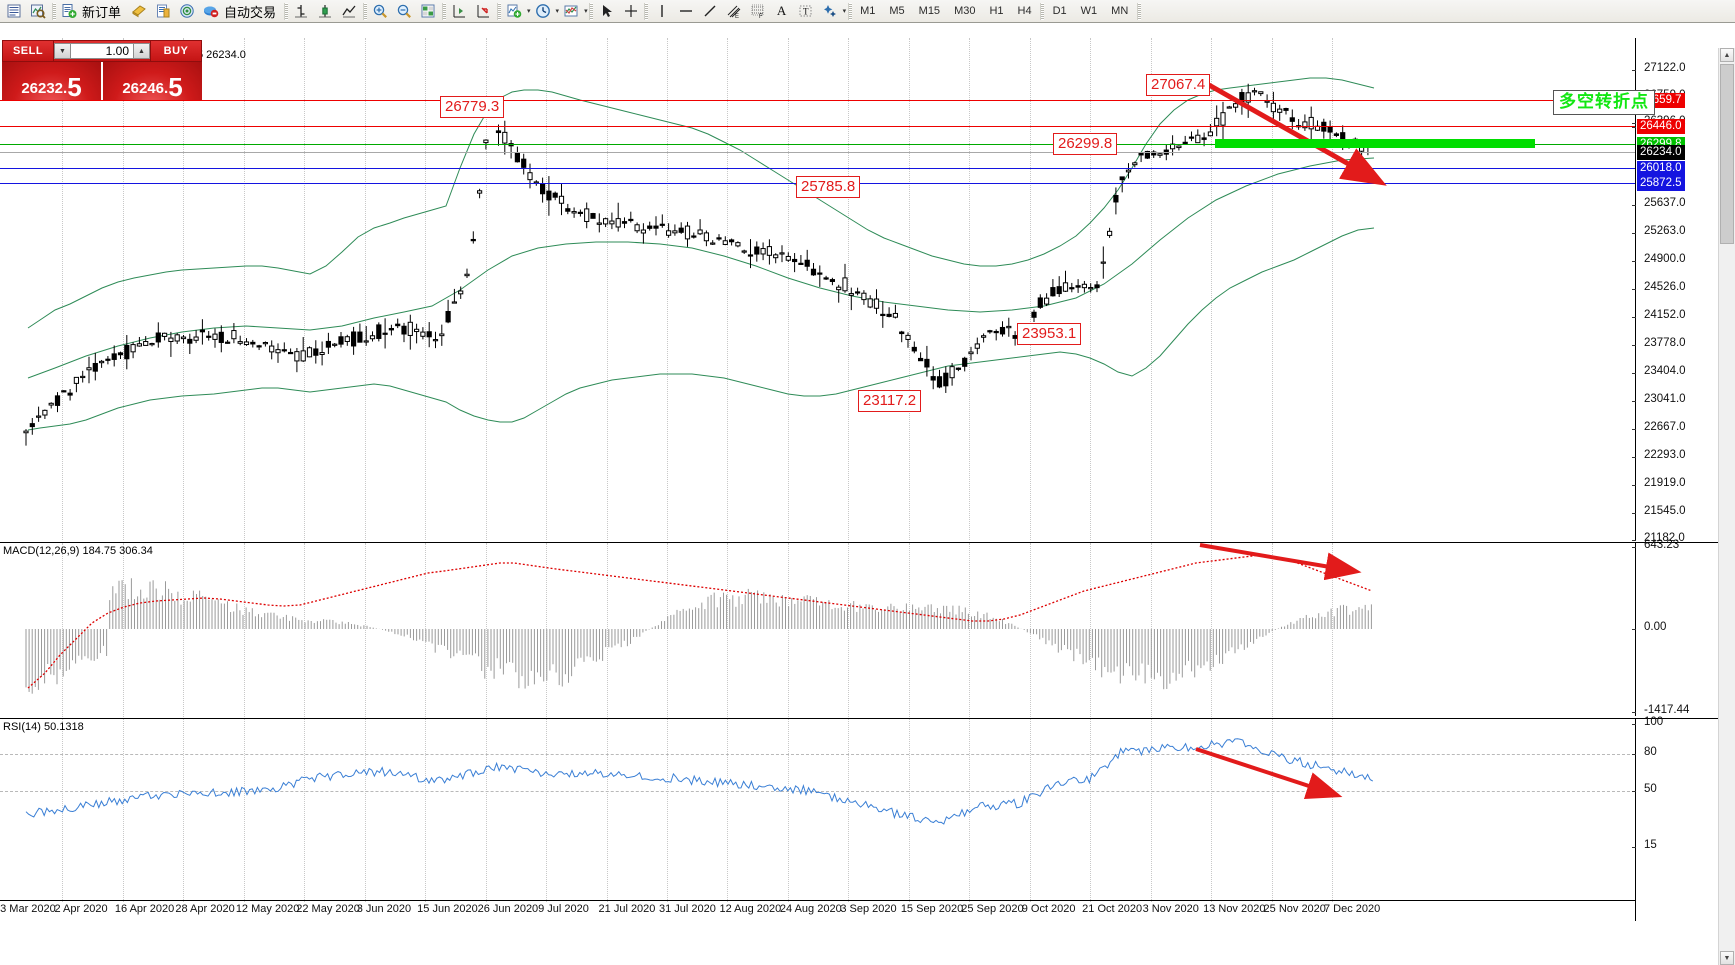  Describe the element at coordinates (1665, 371) in the screenshot. I see `price-tick-label: 23404.0` at that location.